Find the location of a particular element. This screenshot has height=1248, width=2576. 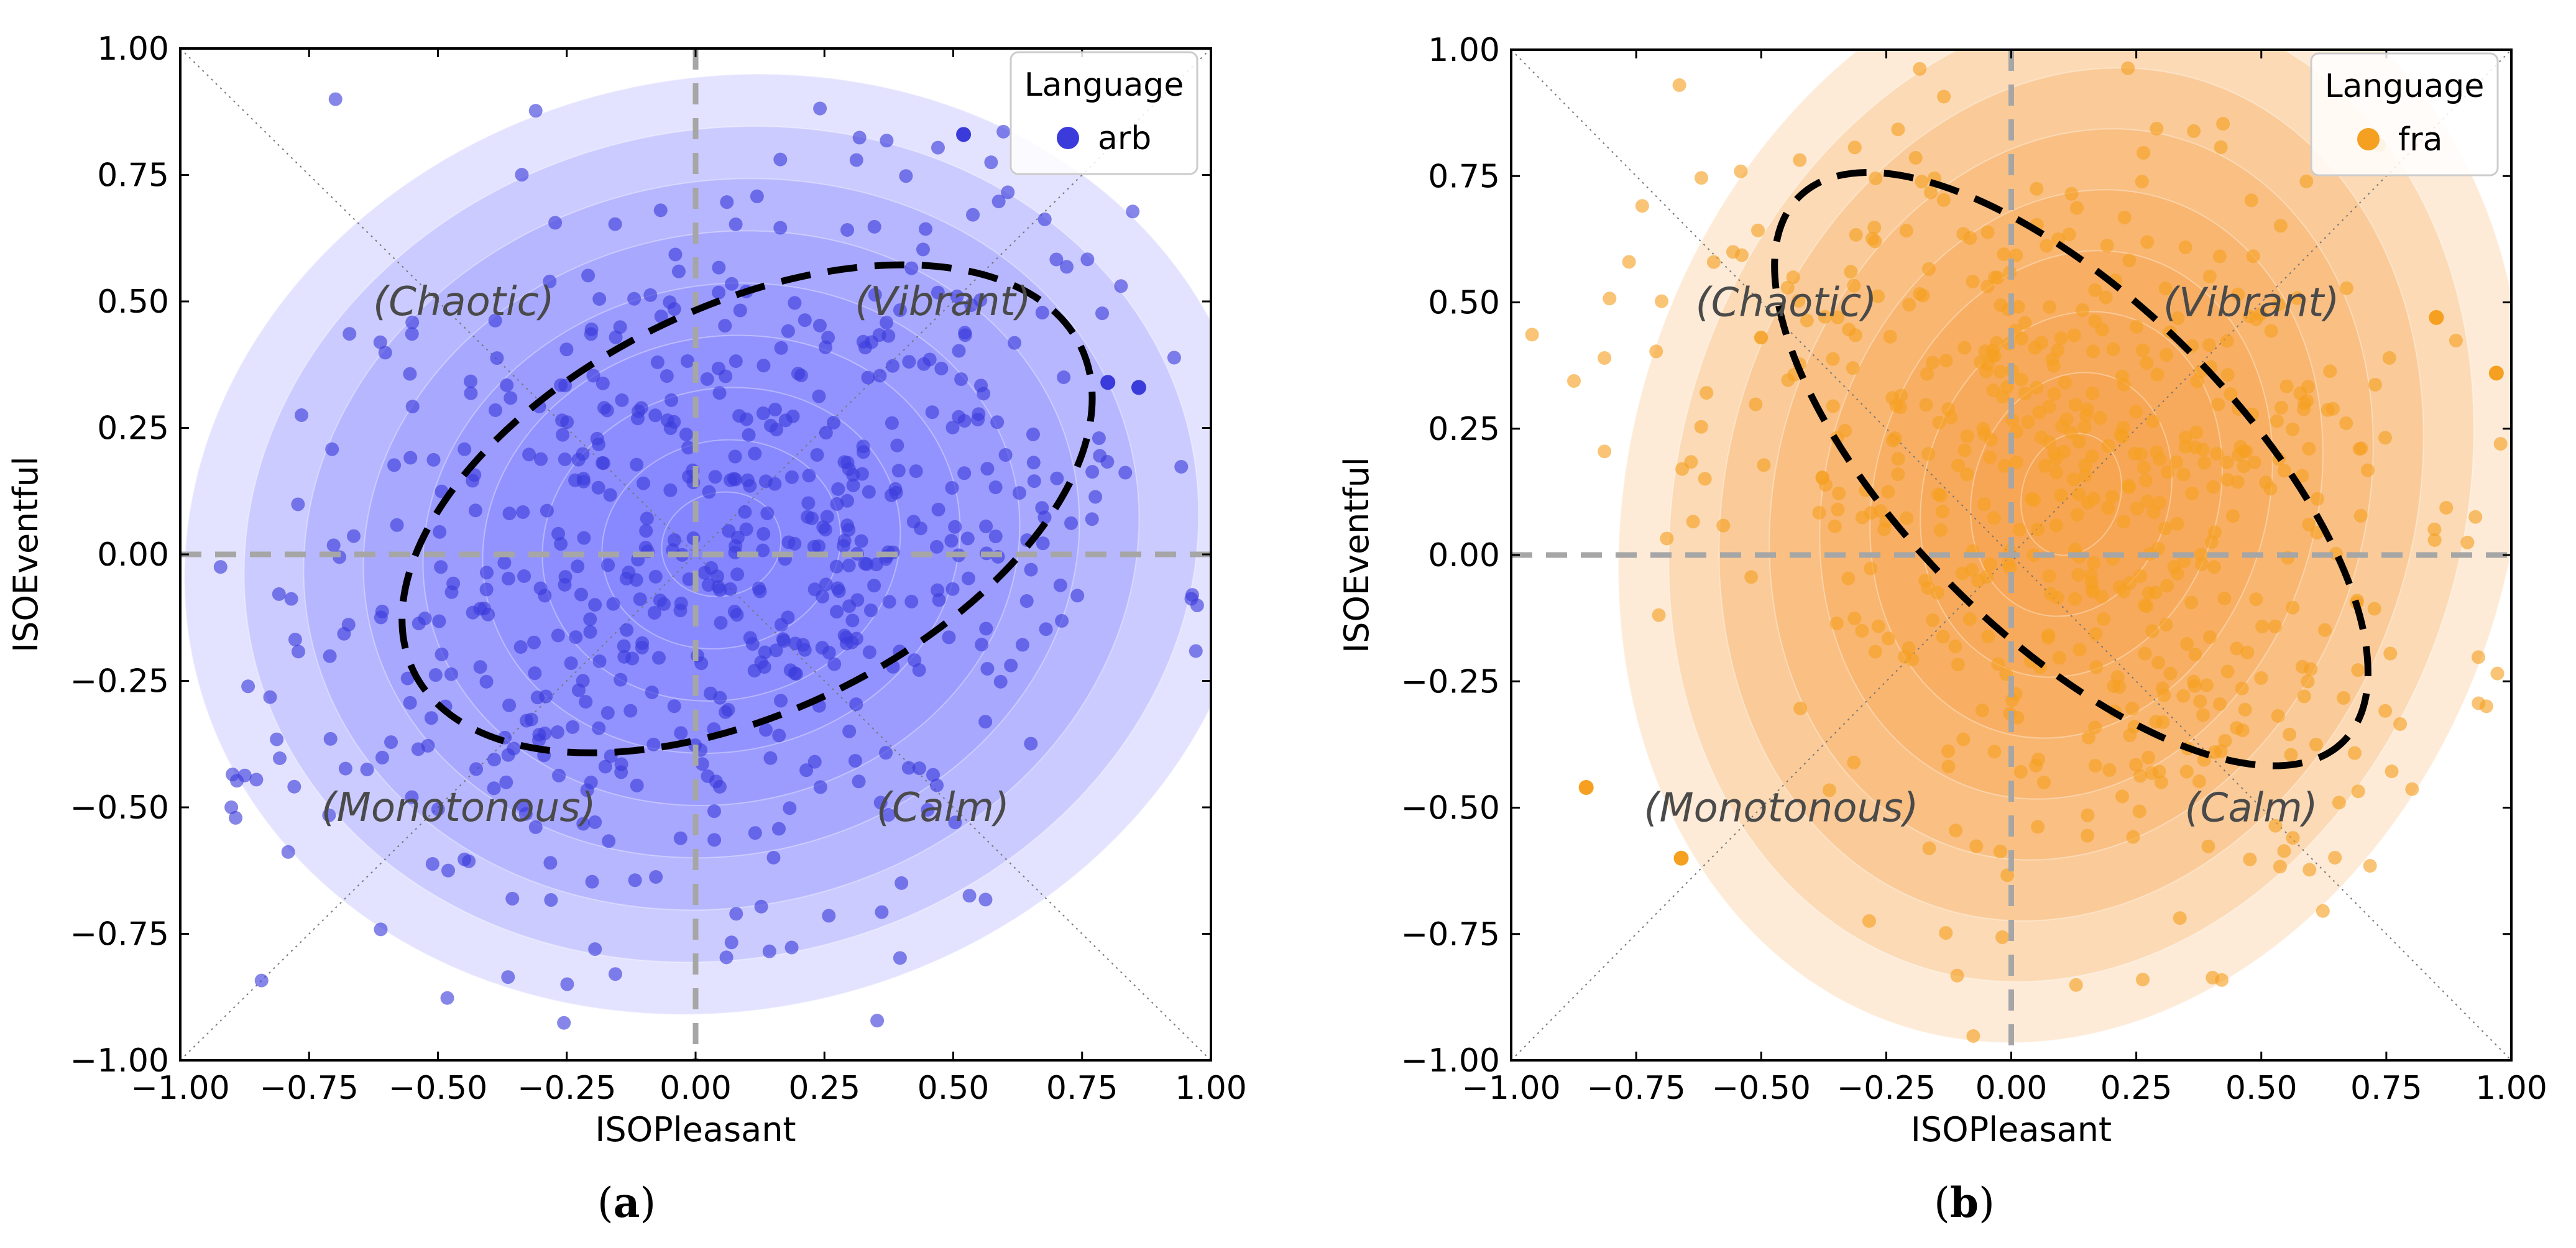

y-tick-label: −0.50 is located at coordinates (1450, 808).